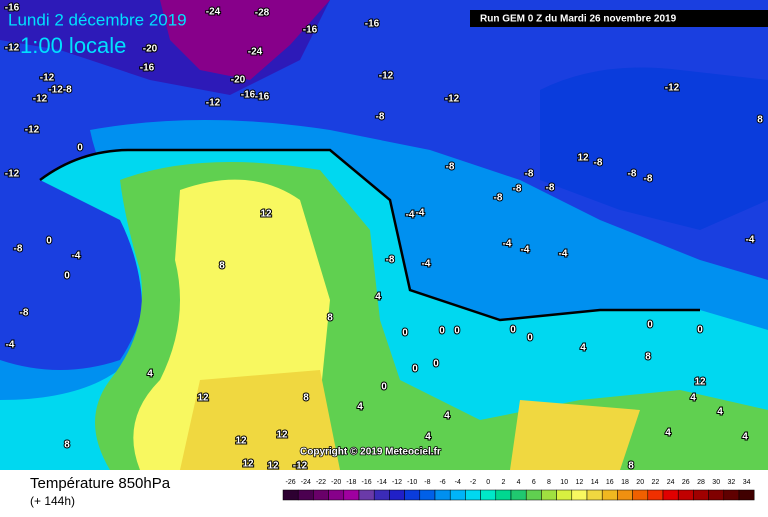 The height and width of the screenshot is (517, 768). Describe the element at coordinates (60, 90) in the screenshot. I see `contour-label: -12-8` at that location.